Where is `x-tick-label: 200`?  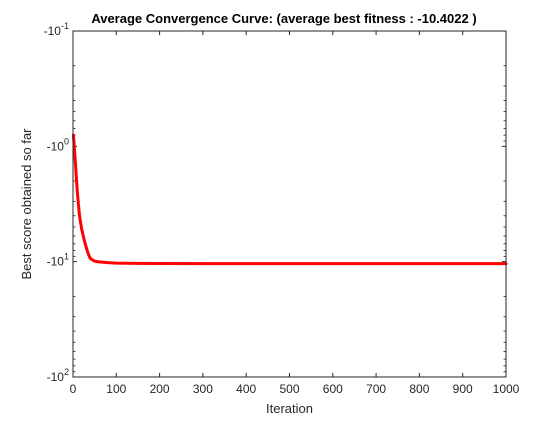 x-tick-label: 200 is located at coordinates (160, 389).